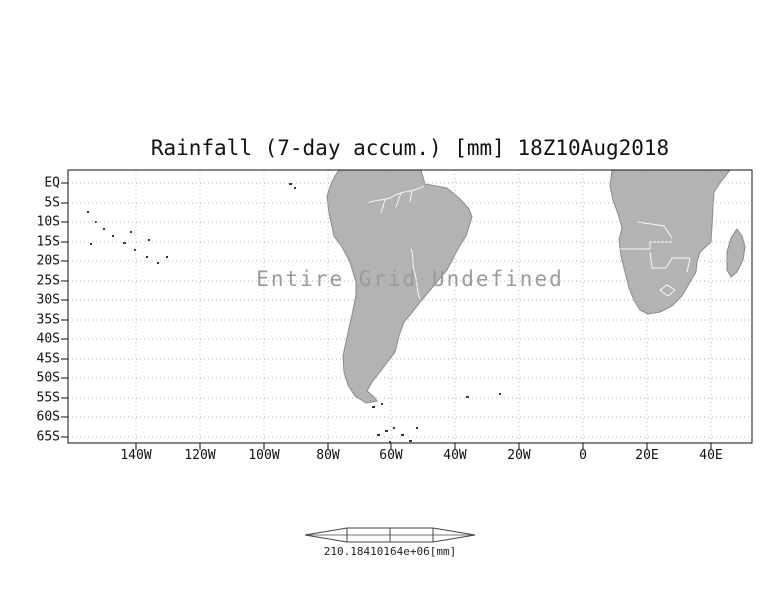 The height and width of the screenshot is (612, 784). I want to click on y-tick-label-55s: 55S, so click(48, 398).